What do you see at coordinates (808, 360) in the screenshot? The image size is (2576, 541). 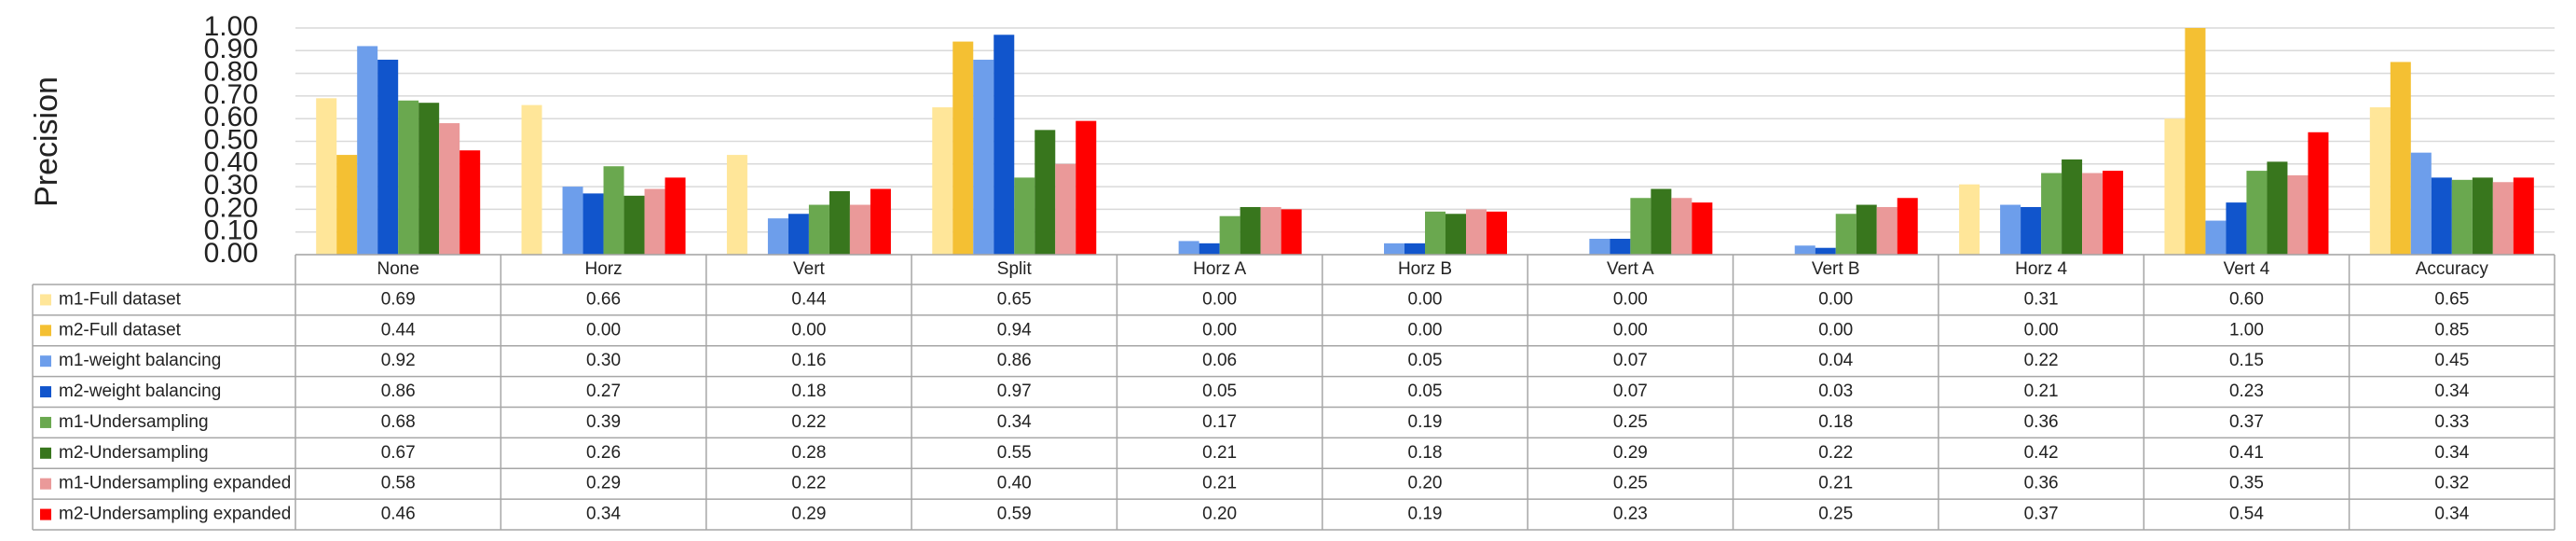 I see `table-value: 0.16` at bounding box center [808, 360].